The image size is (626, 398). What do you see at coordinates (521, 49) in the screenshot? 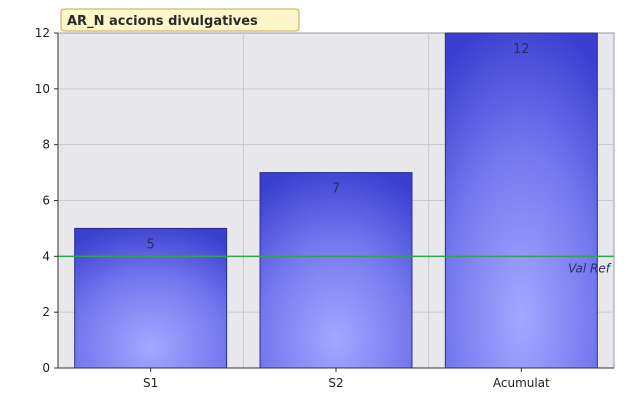
I see `data-label-acumulat: 12` at bounding box center [521, 49].